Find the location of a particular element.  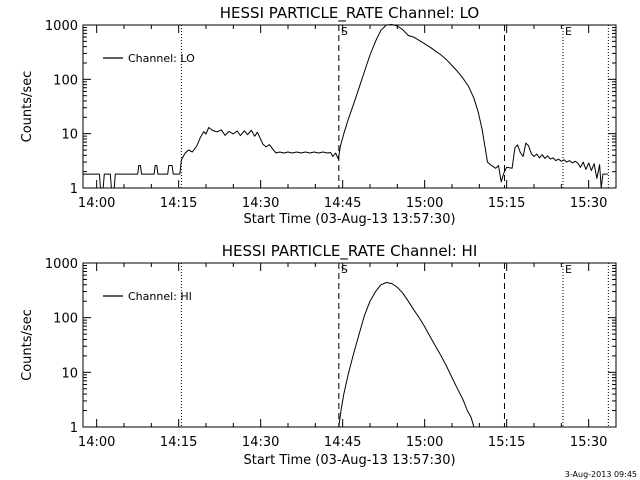

legend-label: Channel: HI is located at coordinates (160, 296).